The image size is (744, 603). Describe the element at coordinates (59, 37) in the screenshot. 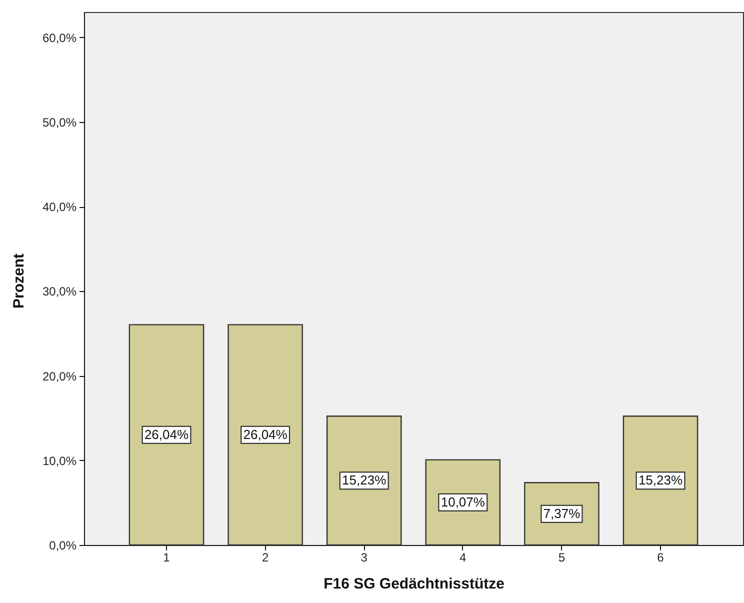

I see `y-tick-label: 60,0%` at that location.